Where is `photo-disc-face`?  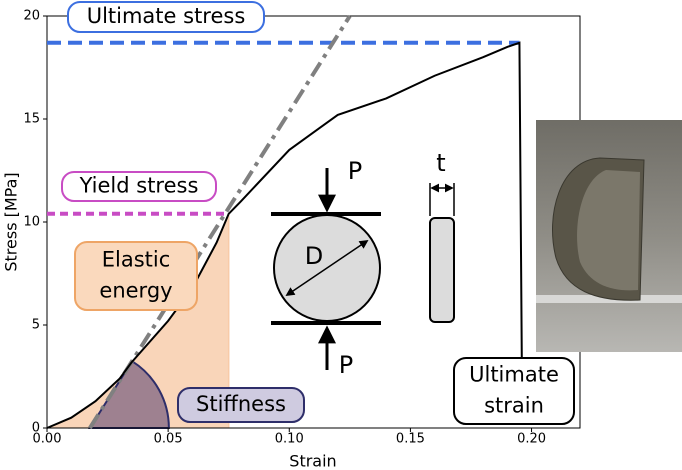
photo-disc-face is located at coordinates (608, 230).